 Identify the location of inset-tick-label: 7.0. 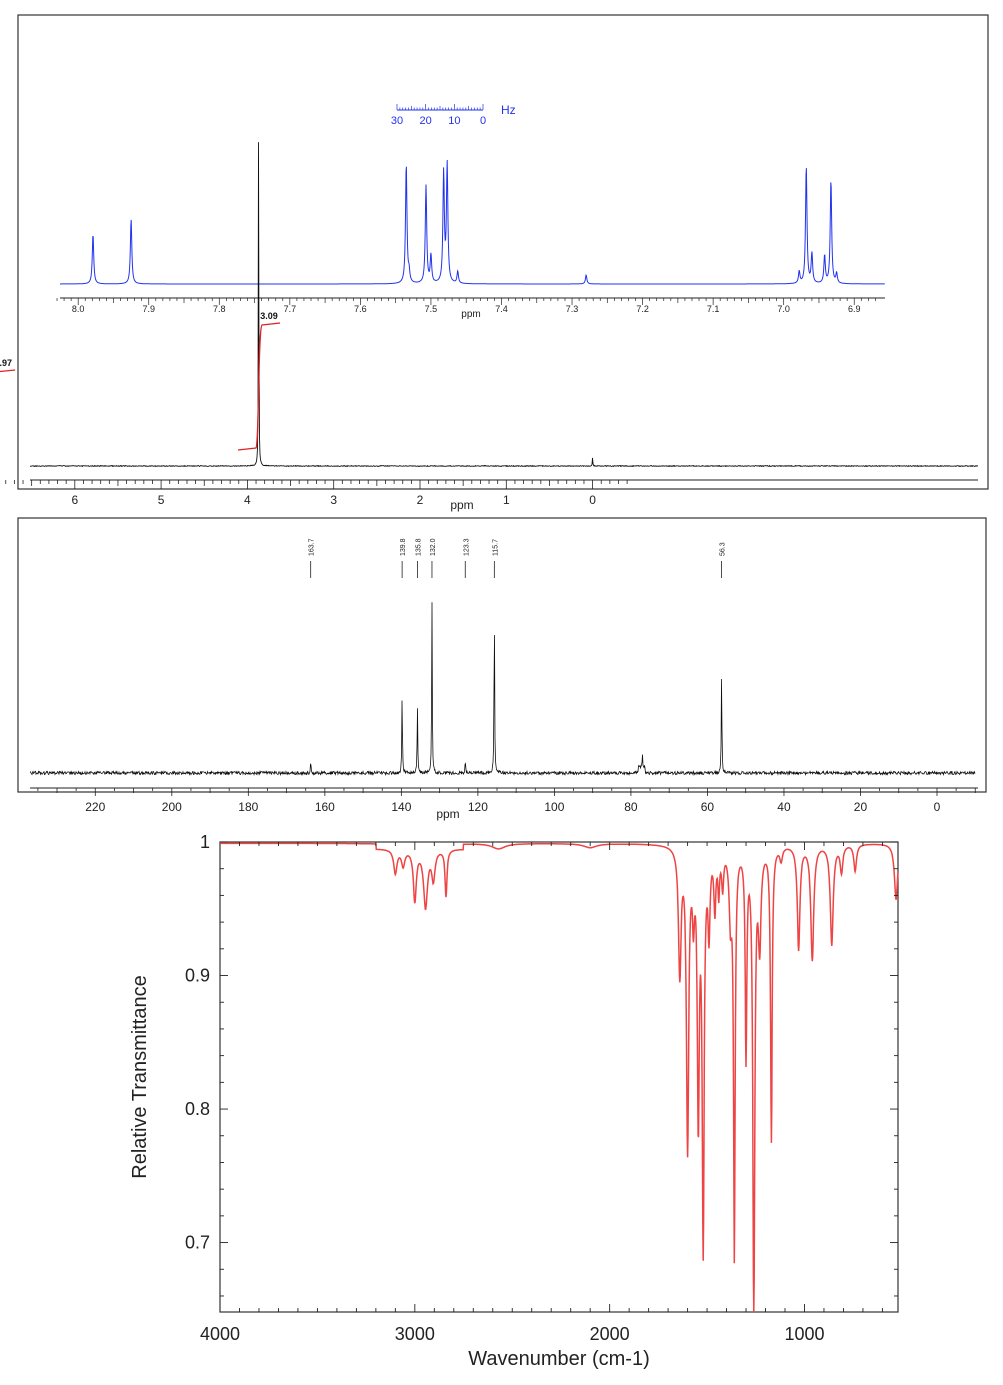
(783, 309).